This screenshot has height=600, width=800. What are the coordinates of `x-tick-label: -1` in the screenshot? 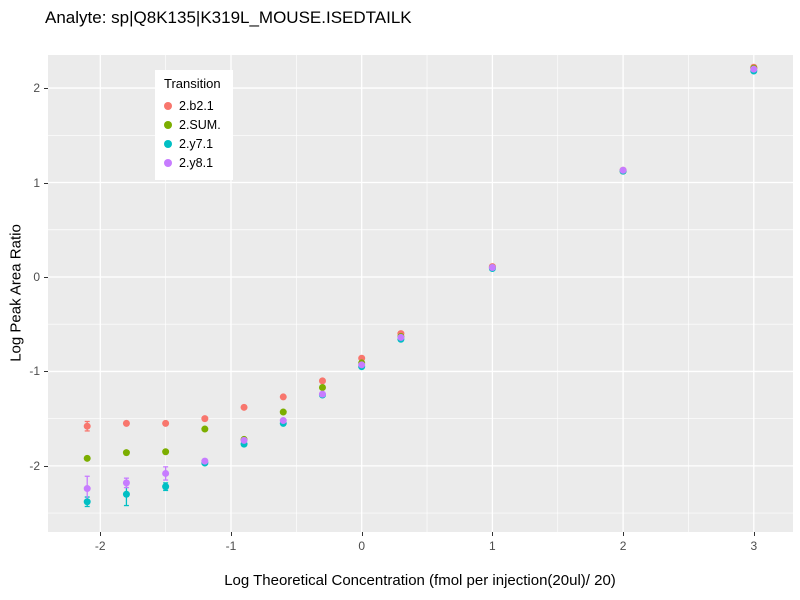 It's located at (231, 546).